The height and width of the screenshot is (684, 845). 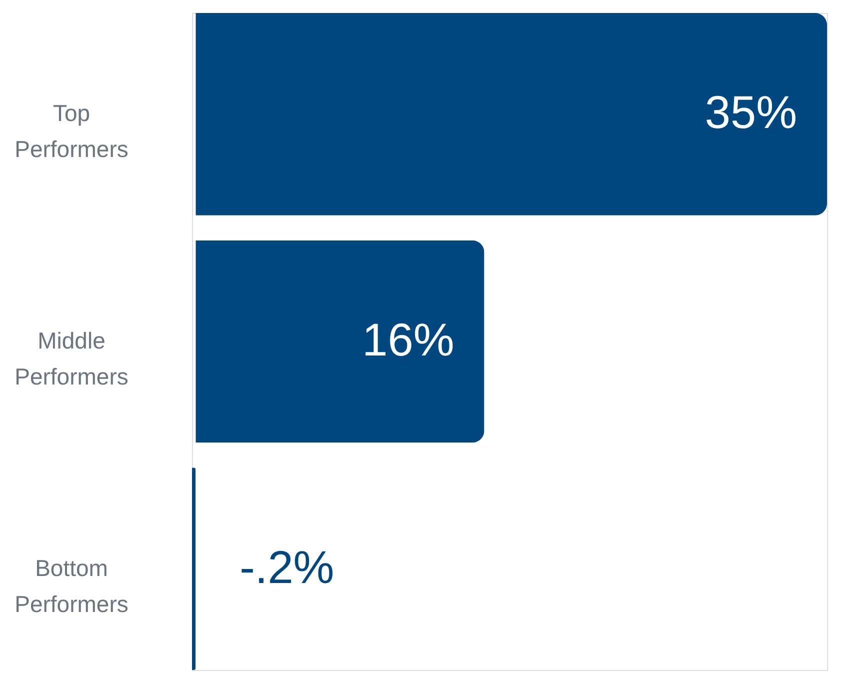 What do you see at coordinates (71, 359) in the screenshot?
I see `y-tick-label: Middle Performers` at bounding box center [71, 359].